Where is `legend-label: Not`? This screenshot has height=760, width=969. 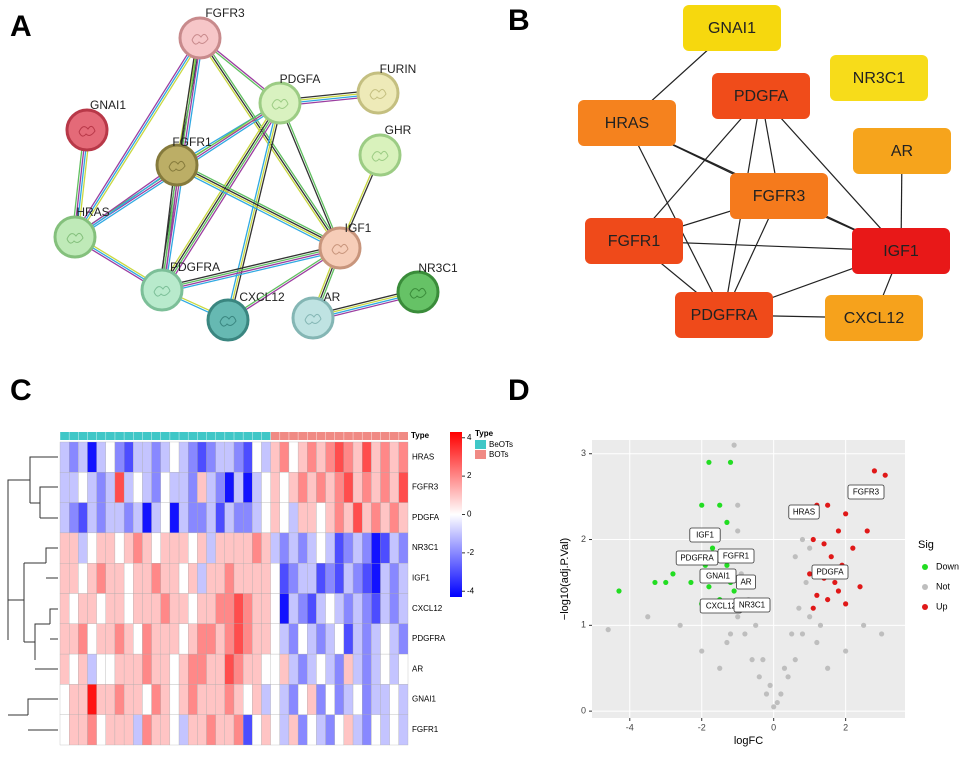 legend-label: Not is located at coordinates (943, 586).